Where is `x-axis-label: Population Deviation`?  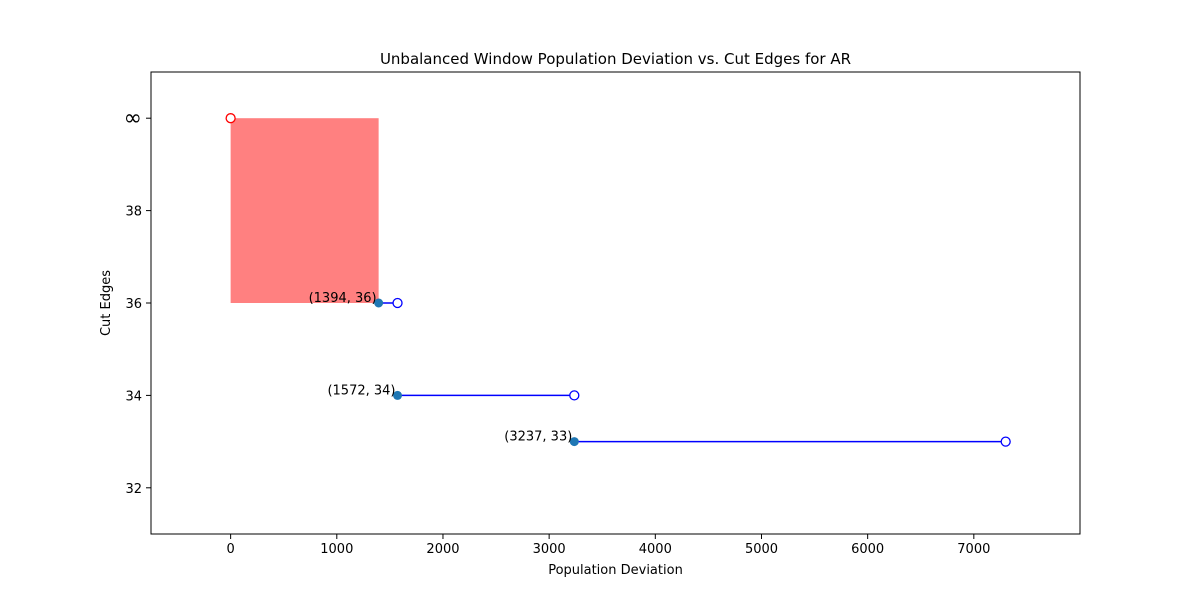
x-axis-label: Population Deviation is located at coordinates (615, 570).